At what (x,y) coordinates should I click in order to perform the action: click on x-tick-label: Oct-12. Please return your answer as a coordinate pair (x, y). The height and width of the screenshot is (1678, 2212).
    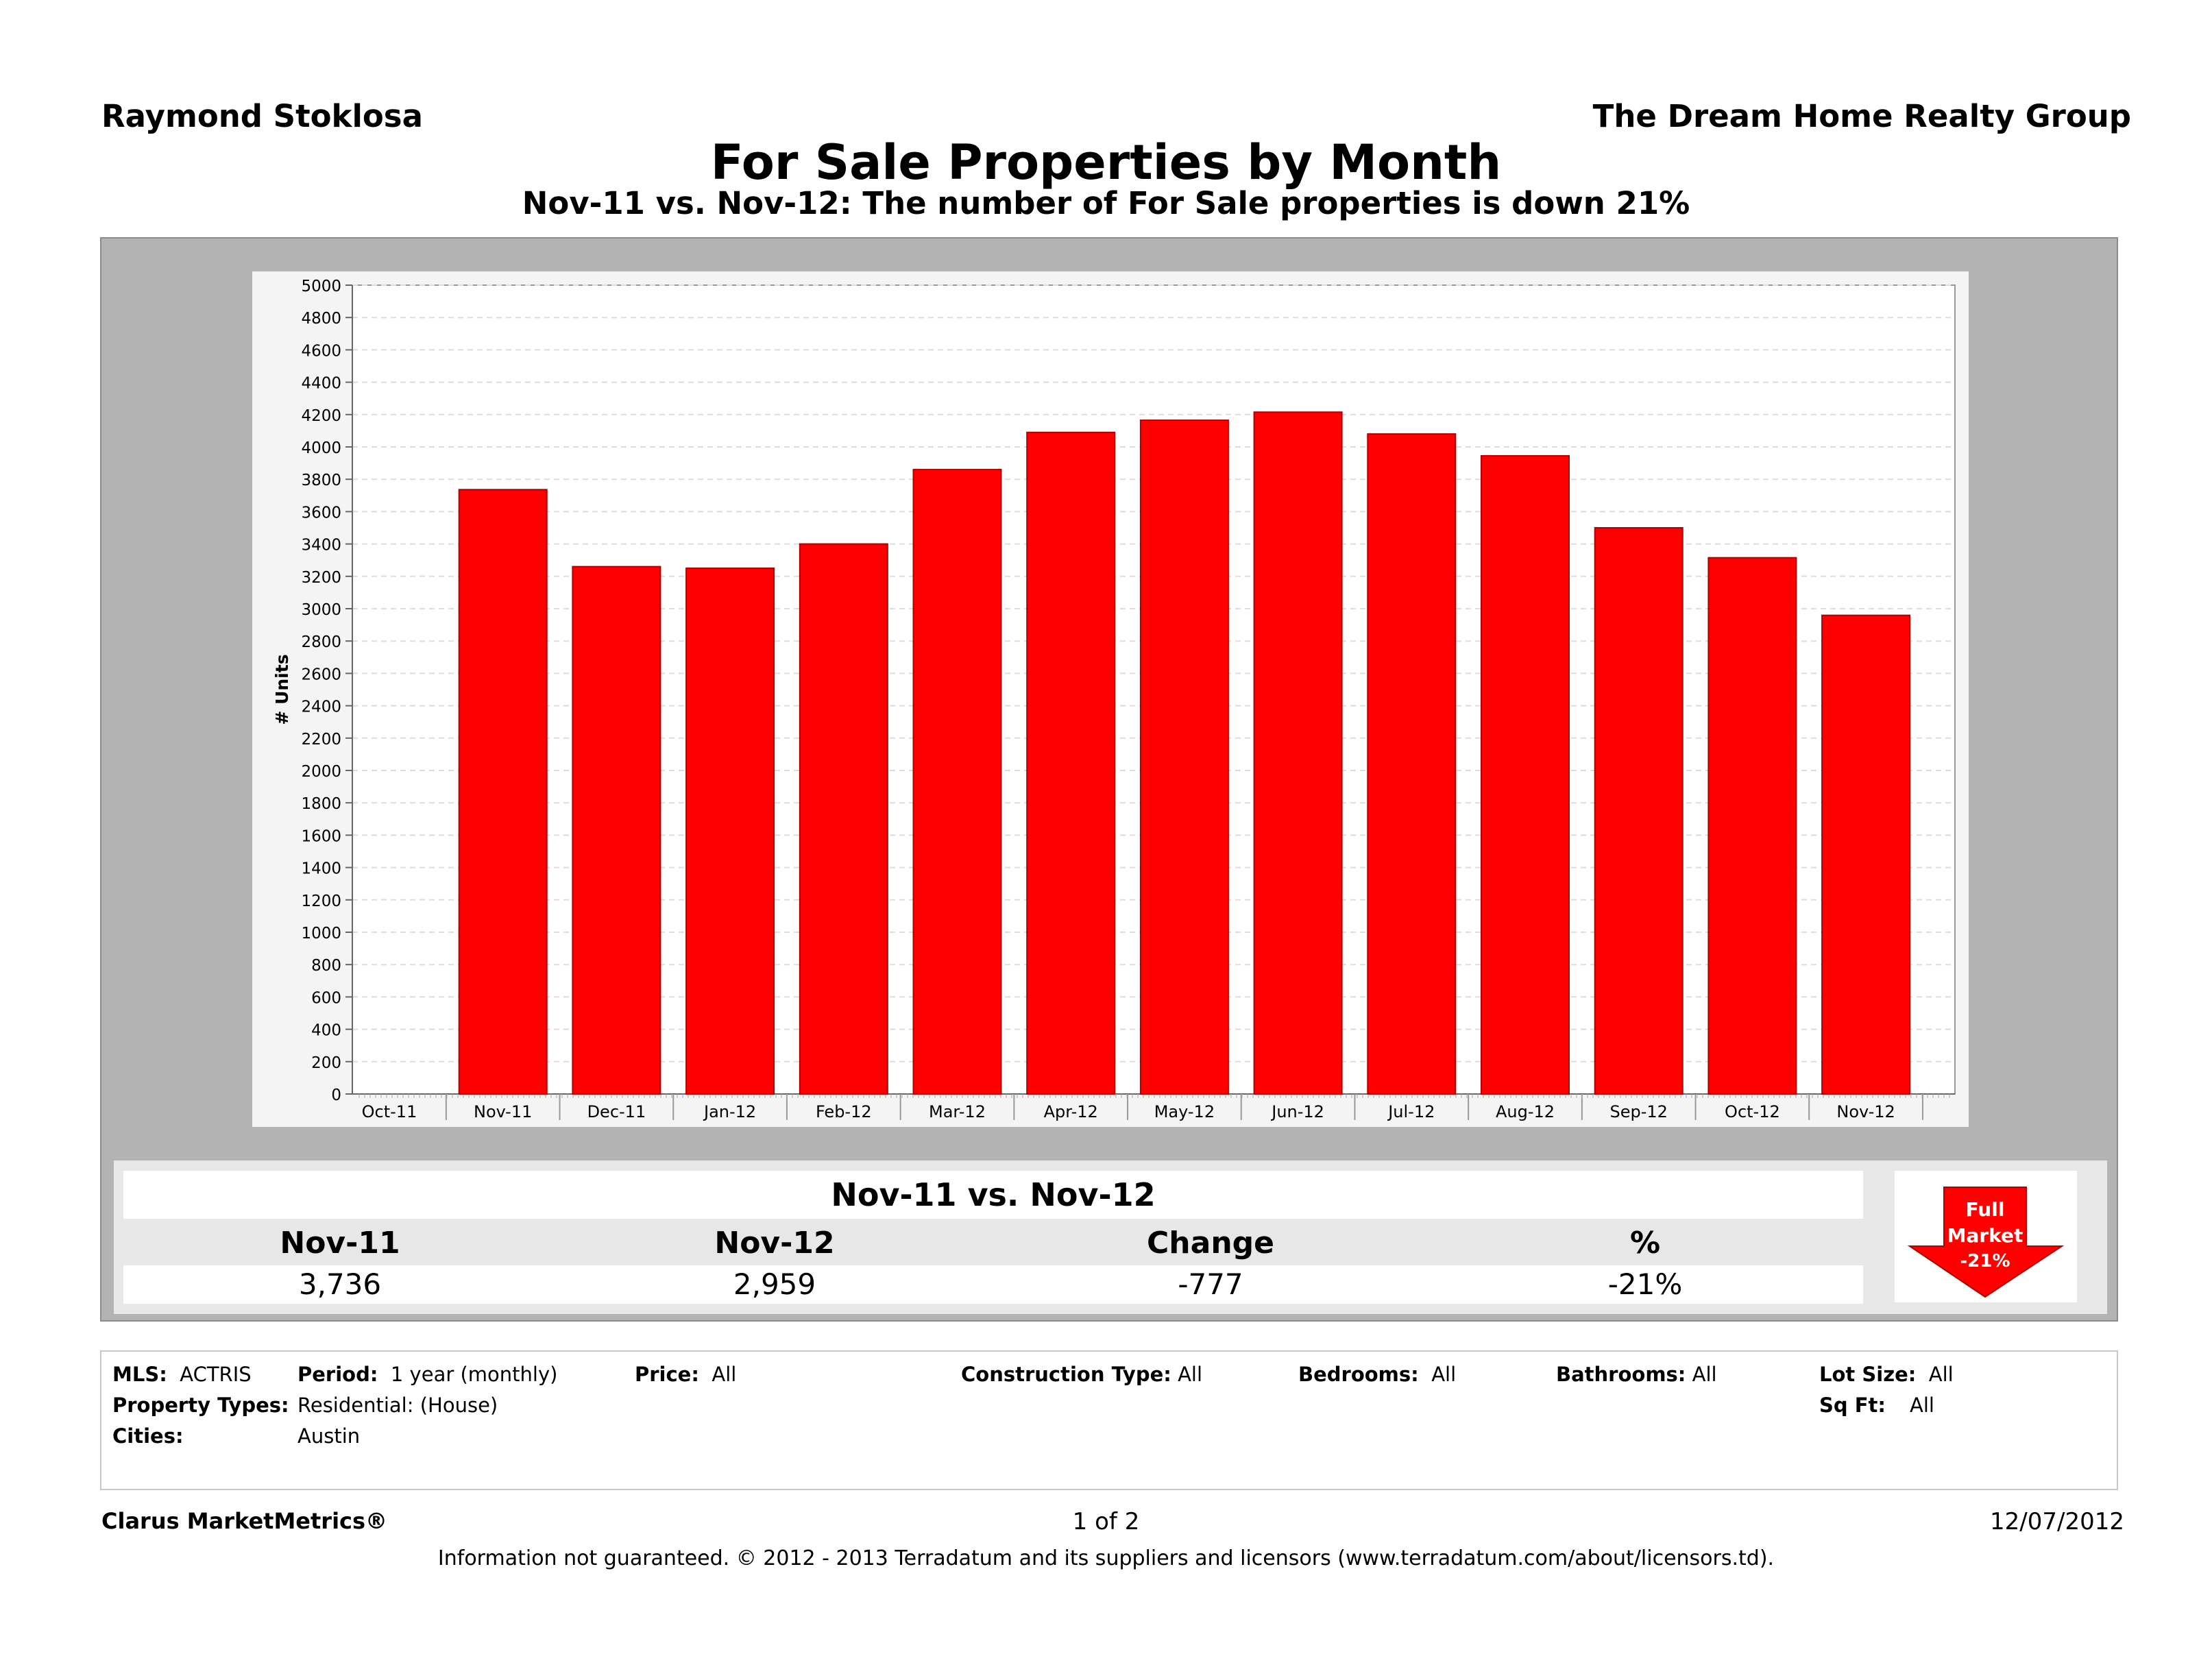
    Looking at the image, I should click on (1752, 1111).